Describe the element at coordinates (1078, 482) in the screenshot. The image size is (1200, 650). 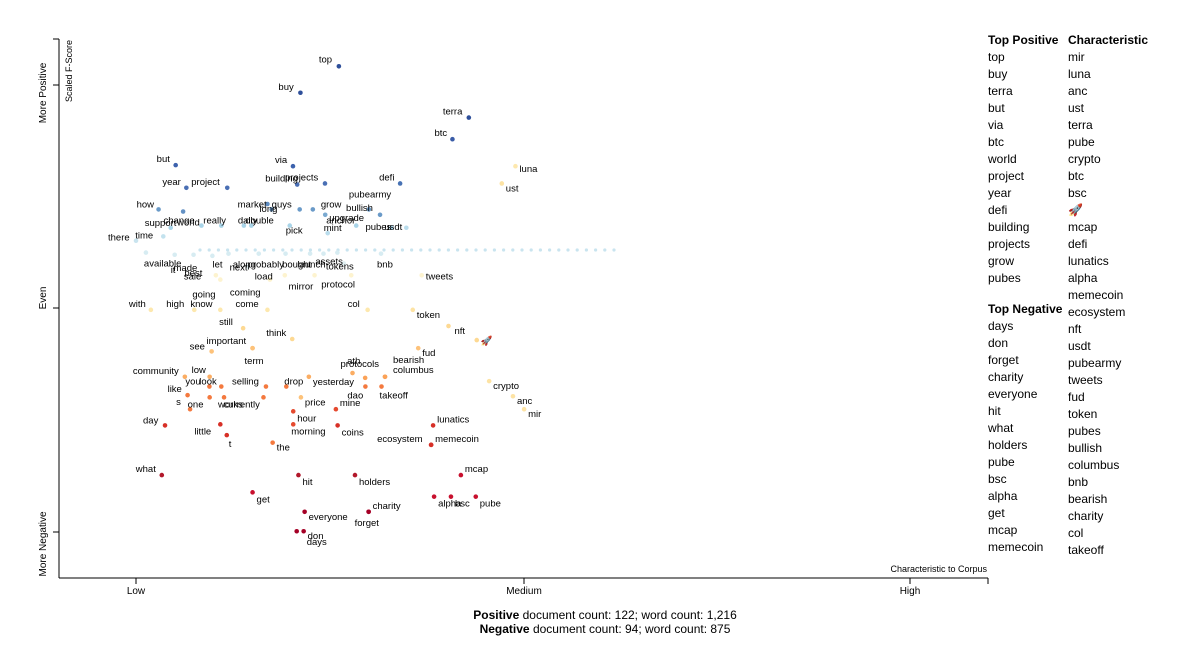
I see `characteristic-item: bnb` at that location.